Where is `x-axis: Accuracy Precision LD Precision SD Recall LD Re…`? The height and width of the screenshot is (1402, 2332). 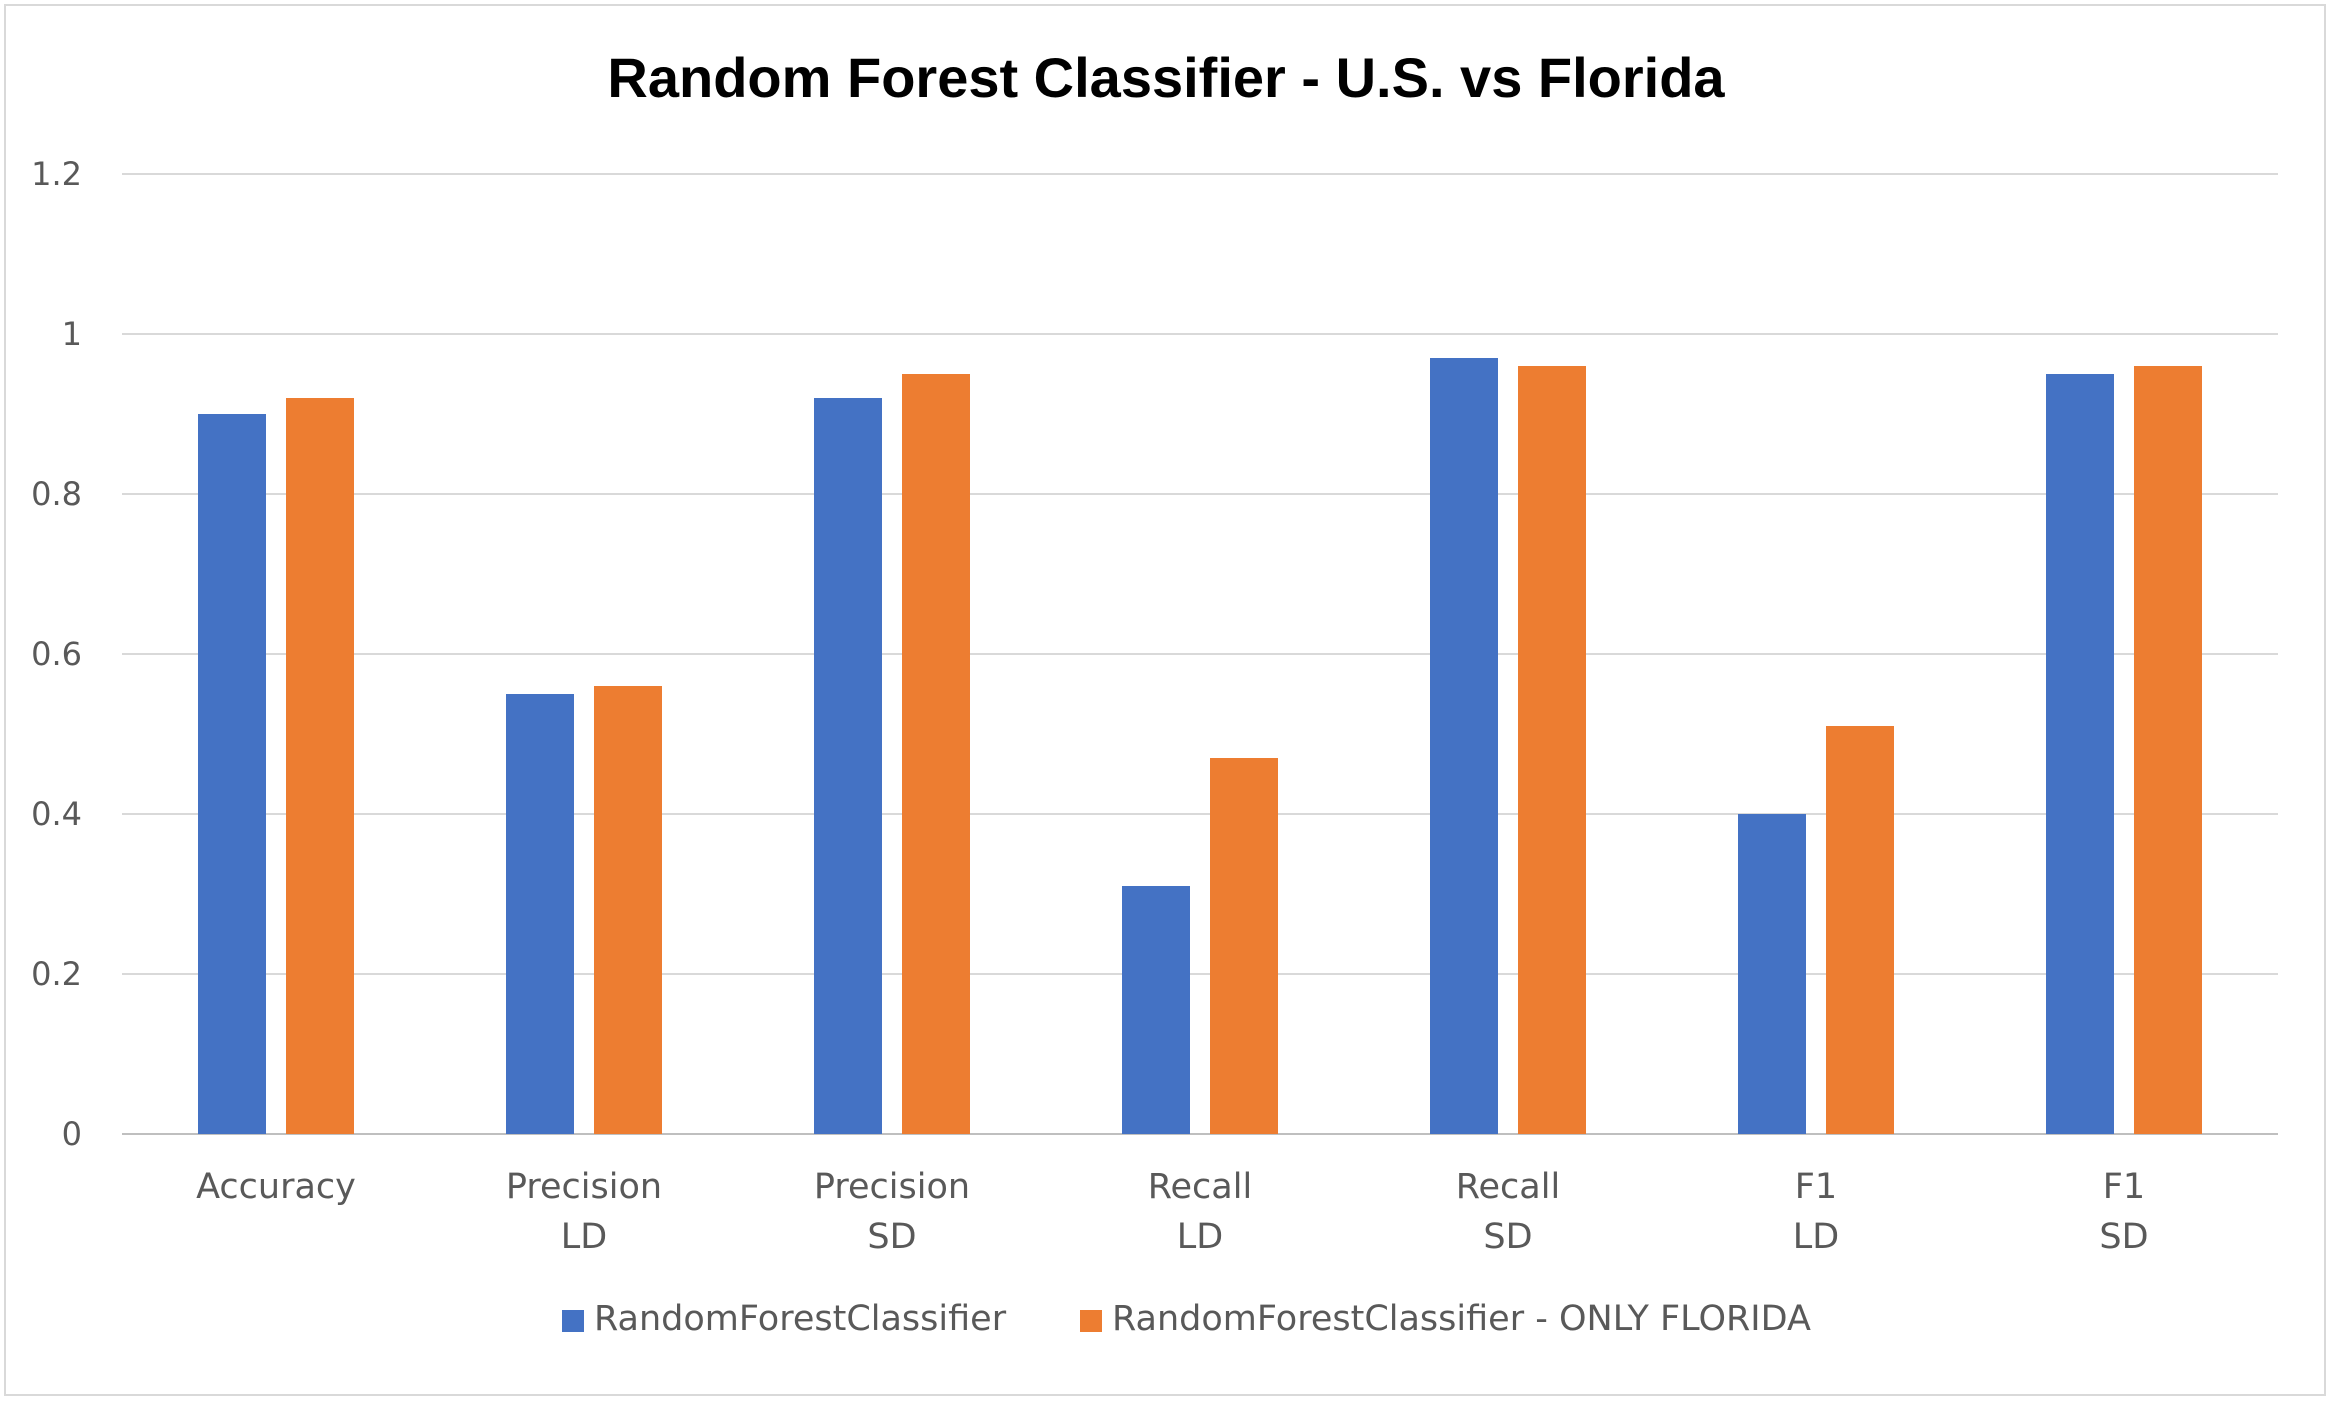 x-axis: Accuracy Precision LD Precision SD Recall LD Re… is located at coordinates (1172, 1212).